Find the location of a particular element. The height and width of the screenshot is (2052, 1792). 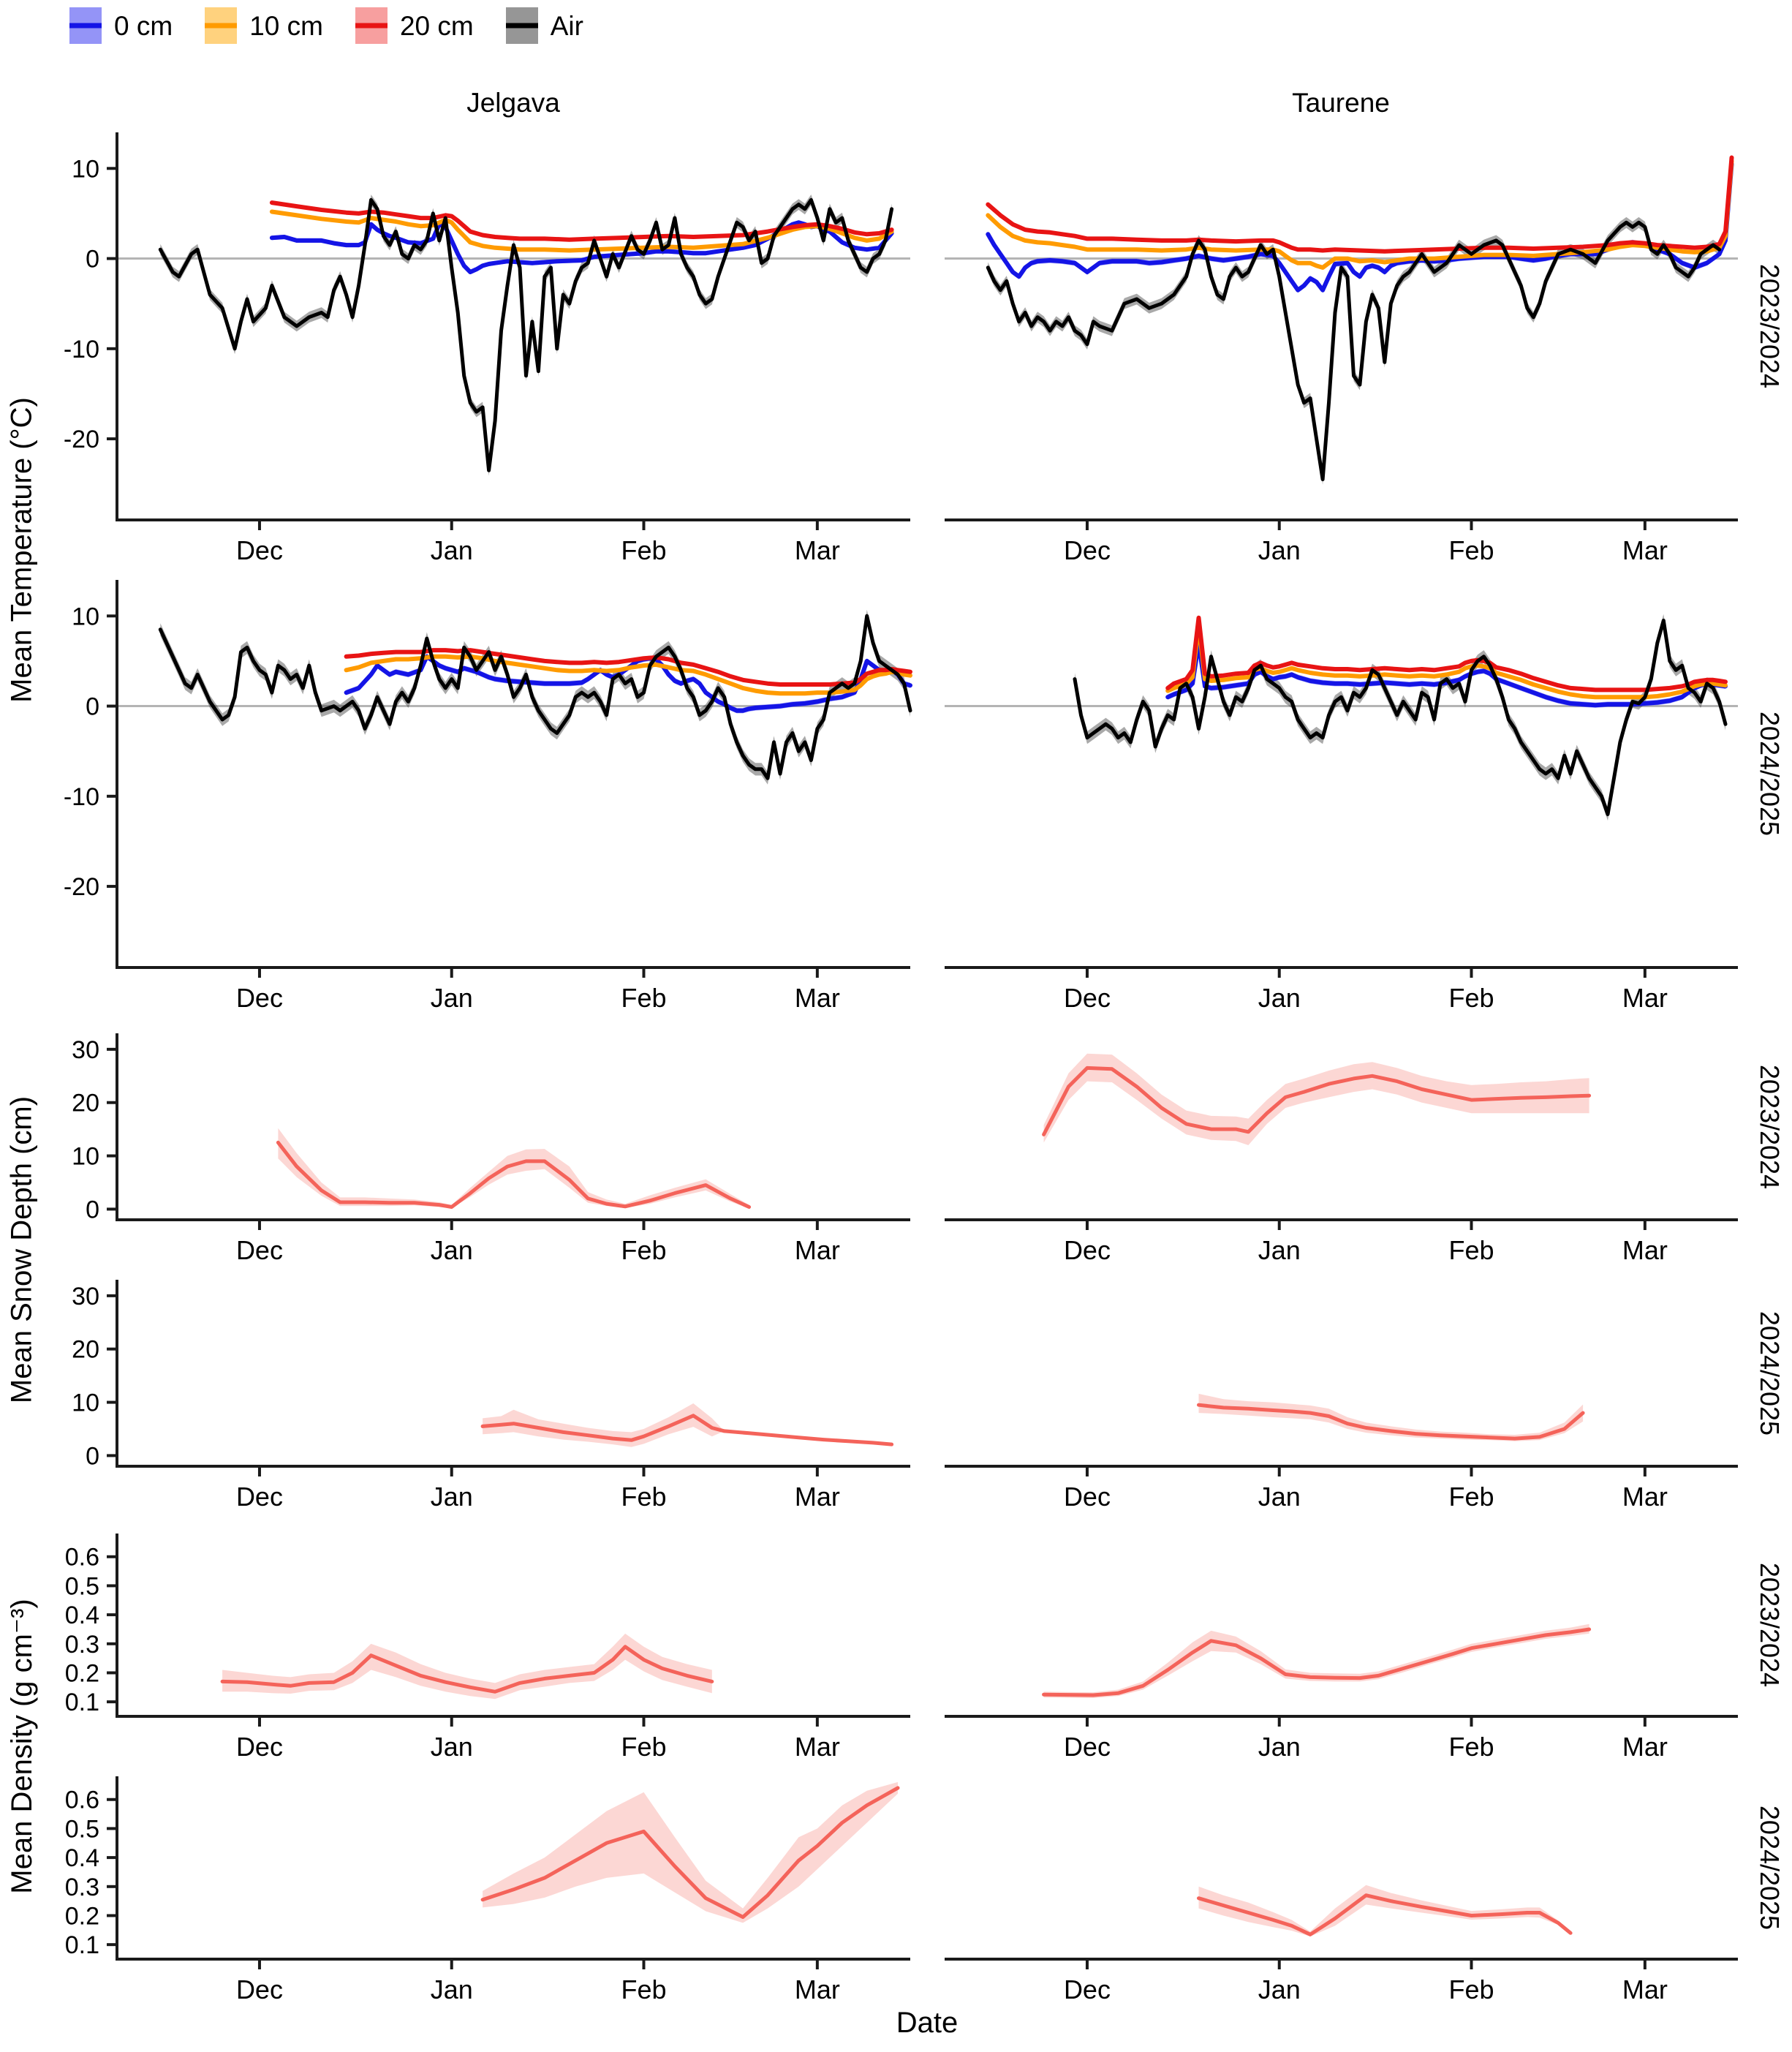

panel-taurene-density-2023-2024: Dec Jan Feb Mar is located at coordinates (1341, 1692).